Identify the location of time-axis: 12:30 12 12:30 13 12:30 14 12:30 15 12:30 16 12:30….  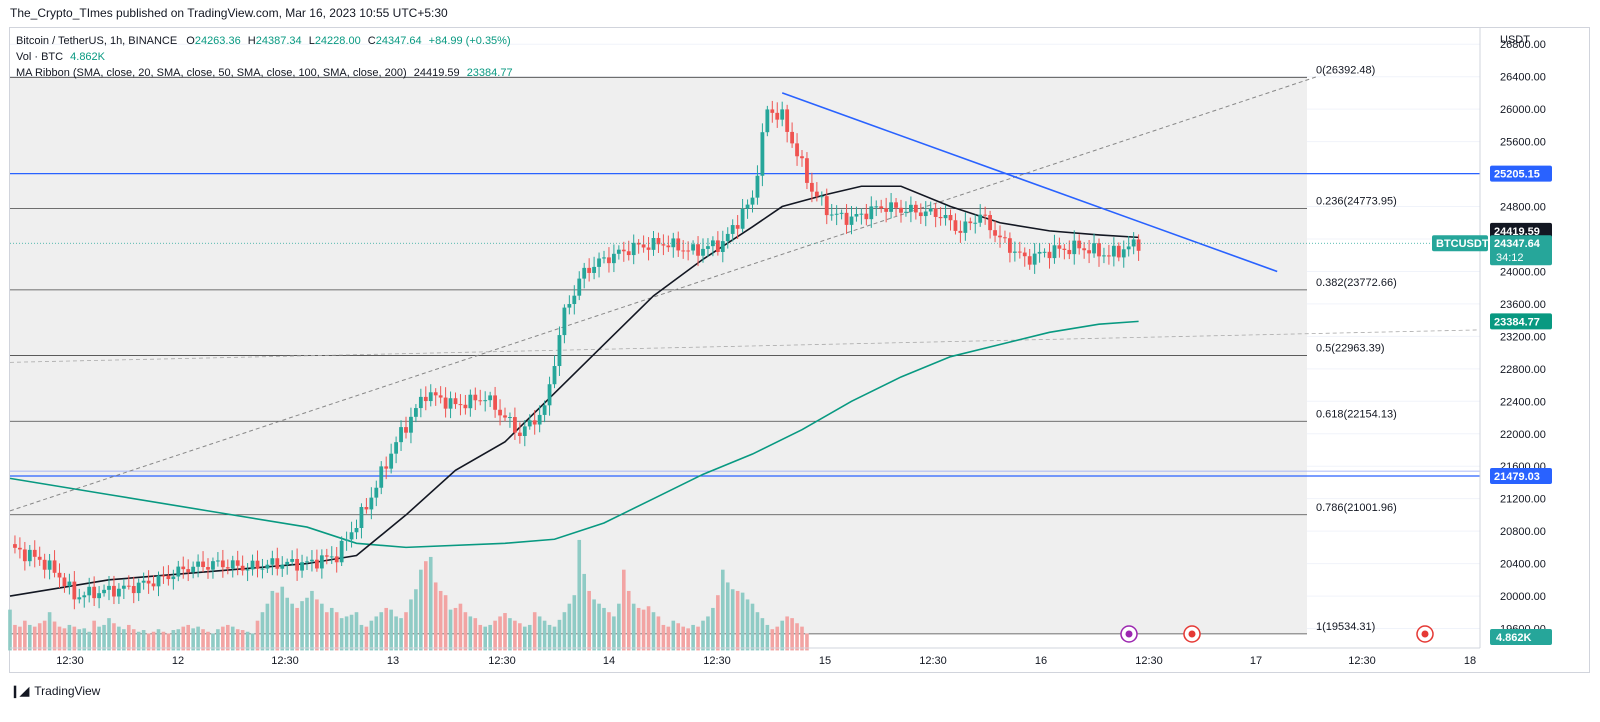
(745, 657).